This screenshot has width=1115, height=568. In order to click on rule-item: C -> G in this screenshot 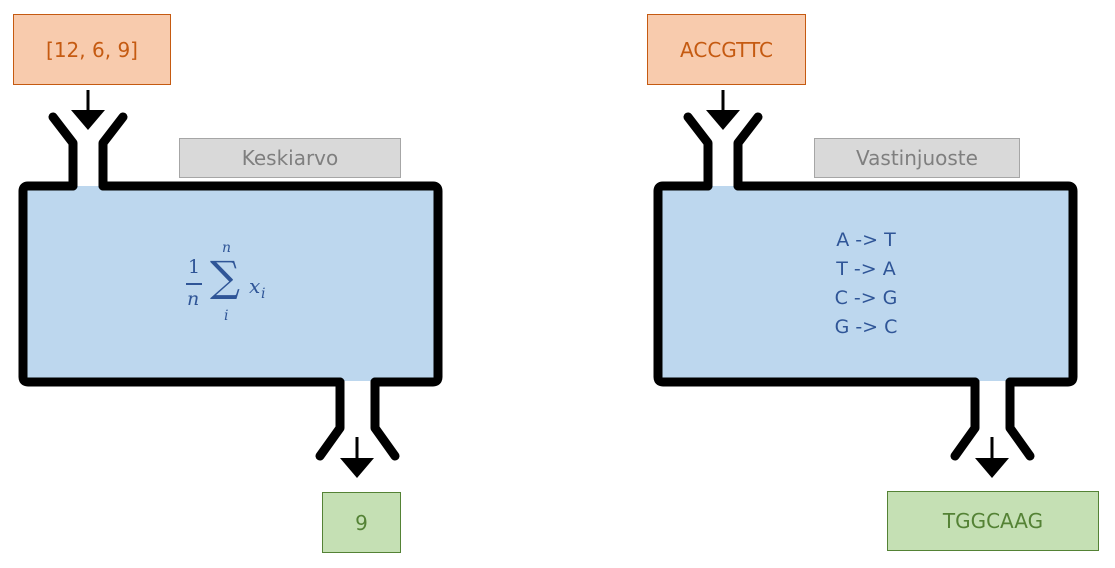, I will do `click(866, 298)`.